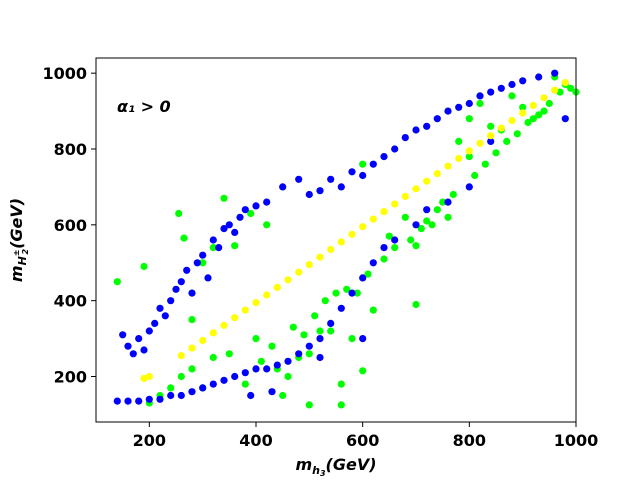  Describe the element at coordinates (362, 440) in the screenshot. I see `x-tick-label: 600` at that location.